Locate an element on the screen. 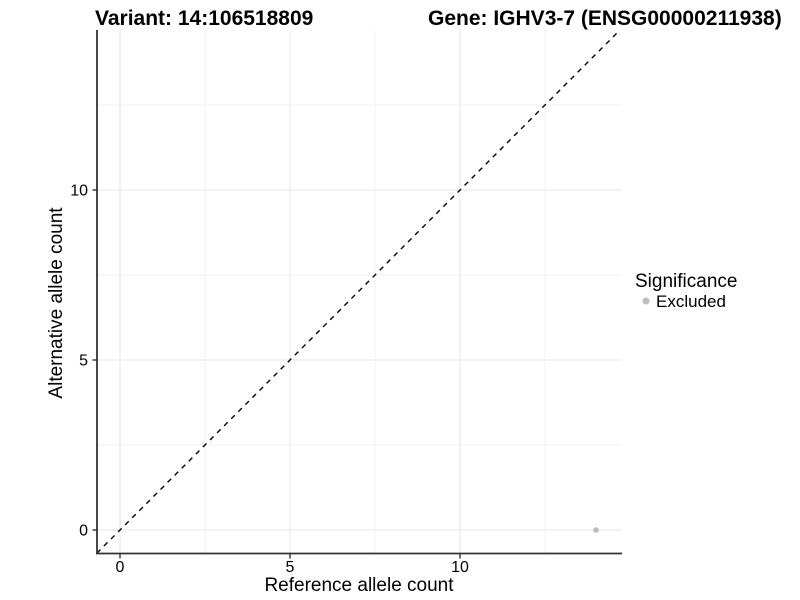 This screenshot has width=800, height=600. x-tick-label: 10 is located at coordinates (460, 567).